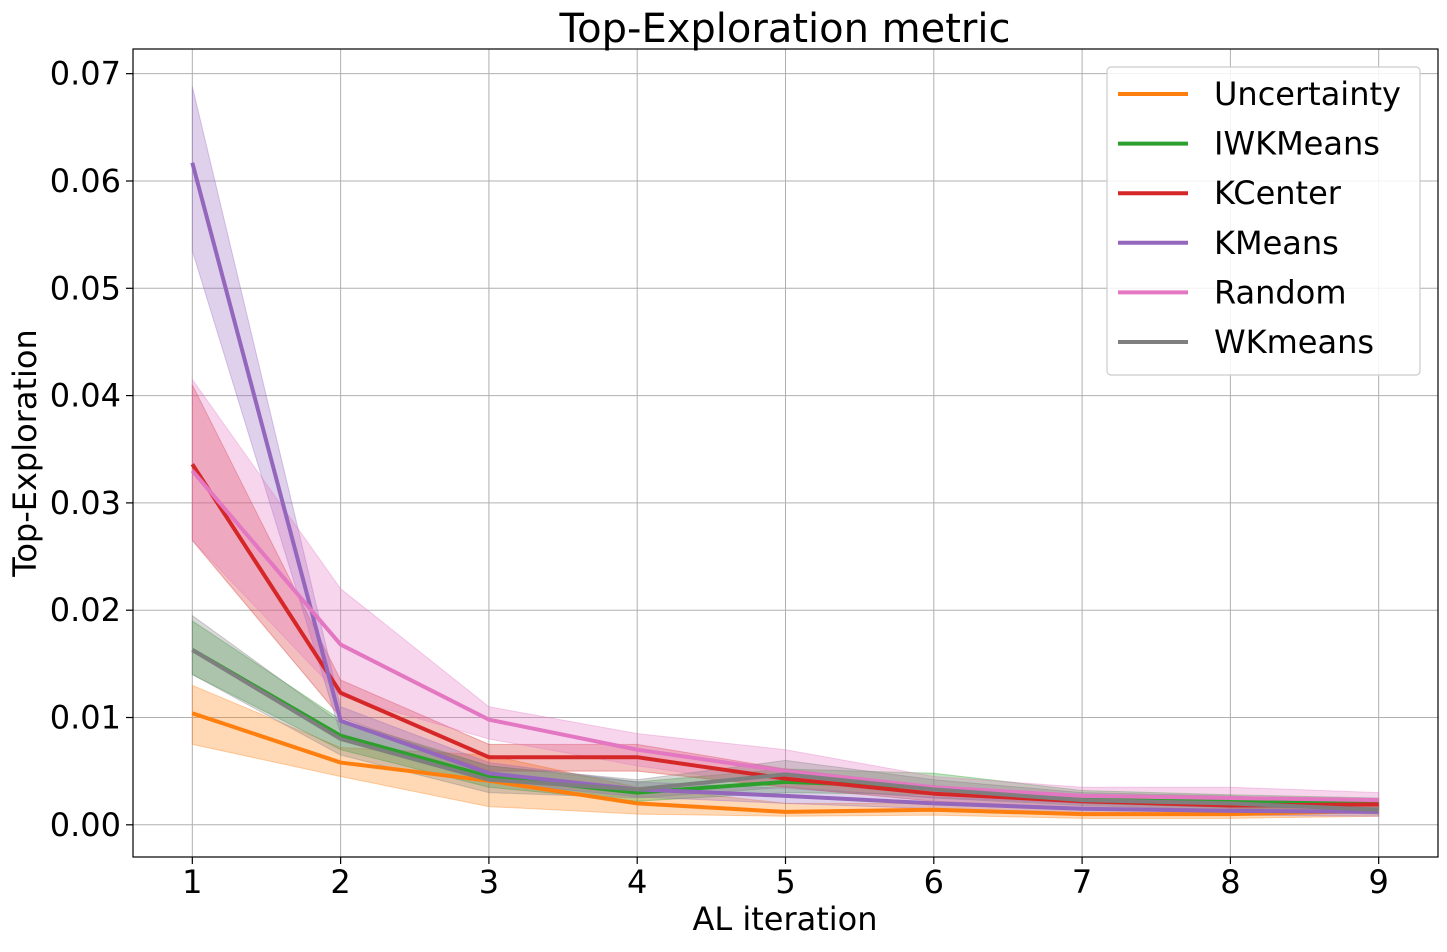 The width and height of the screenshot is (1447, 952). What do you see at coordinates (489, 882) in the screenshot?
I see `x-tick-label: 3` at bounding box center [489, 882].